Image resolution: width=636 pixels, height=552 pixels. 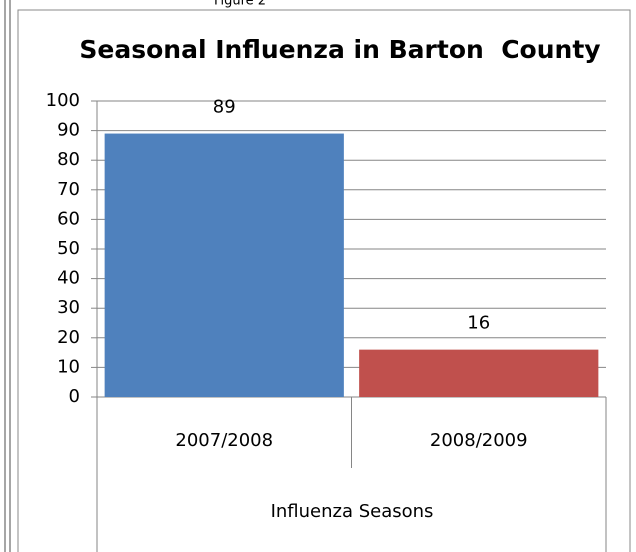 What do you see at coordinates (63, 100) in the screenshot?
I see `y-tick-label: 100` at bounding box center [63, 100].